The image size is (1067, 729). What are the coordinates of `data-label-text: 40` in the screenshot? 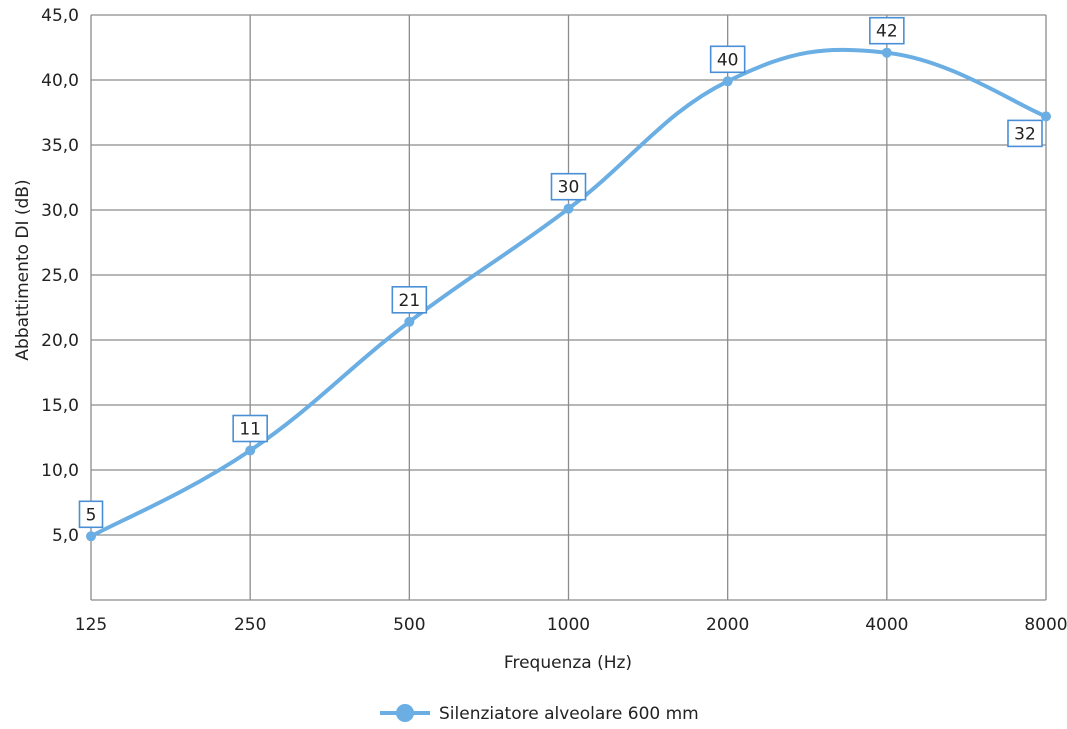 It's located at (728, 60).